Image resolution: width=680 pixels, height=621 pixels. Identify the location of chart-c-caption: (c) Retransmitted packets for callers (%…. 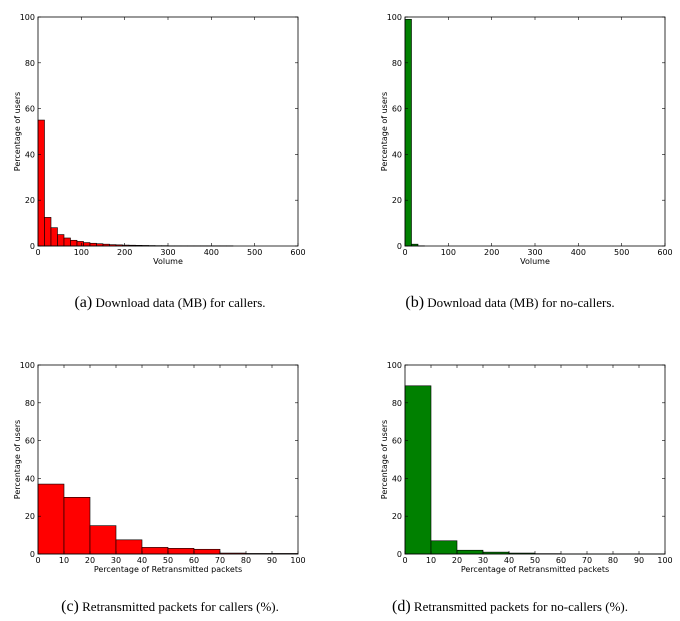
(170, 607).